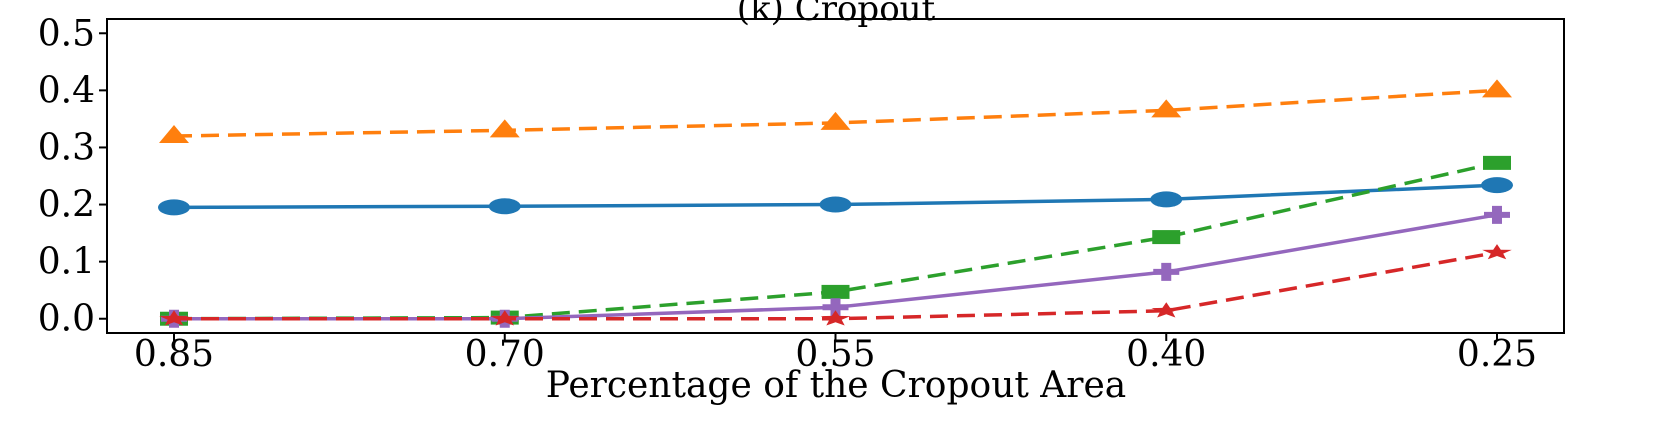  I want to click on chart-title: (k) Cropout, so click(836, 14).